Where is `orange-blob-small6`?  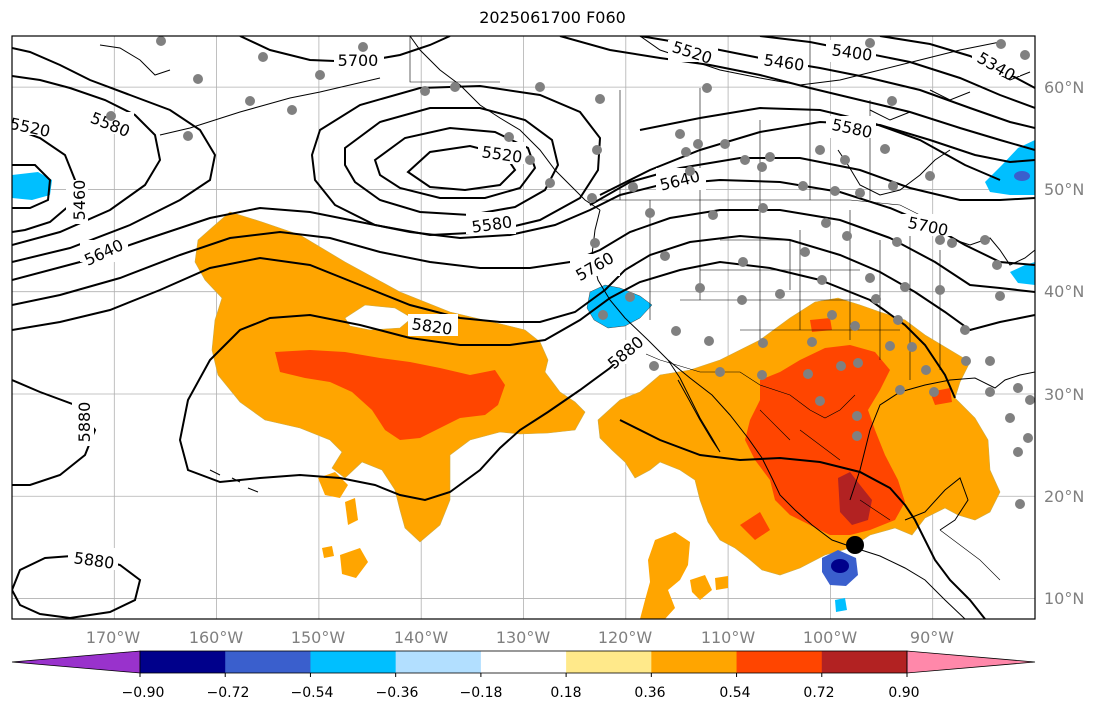
orange-blob-small6 is located at coordinates (721, 583).